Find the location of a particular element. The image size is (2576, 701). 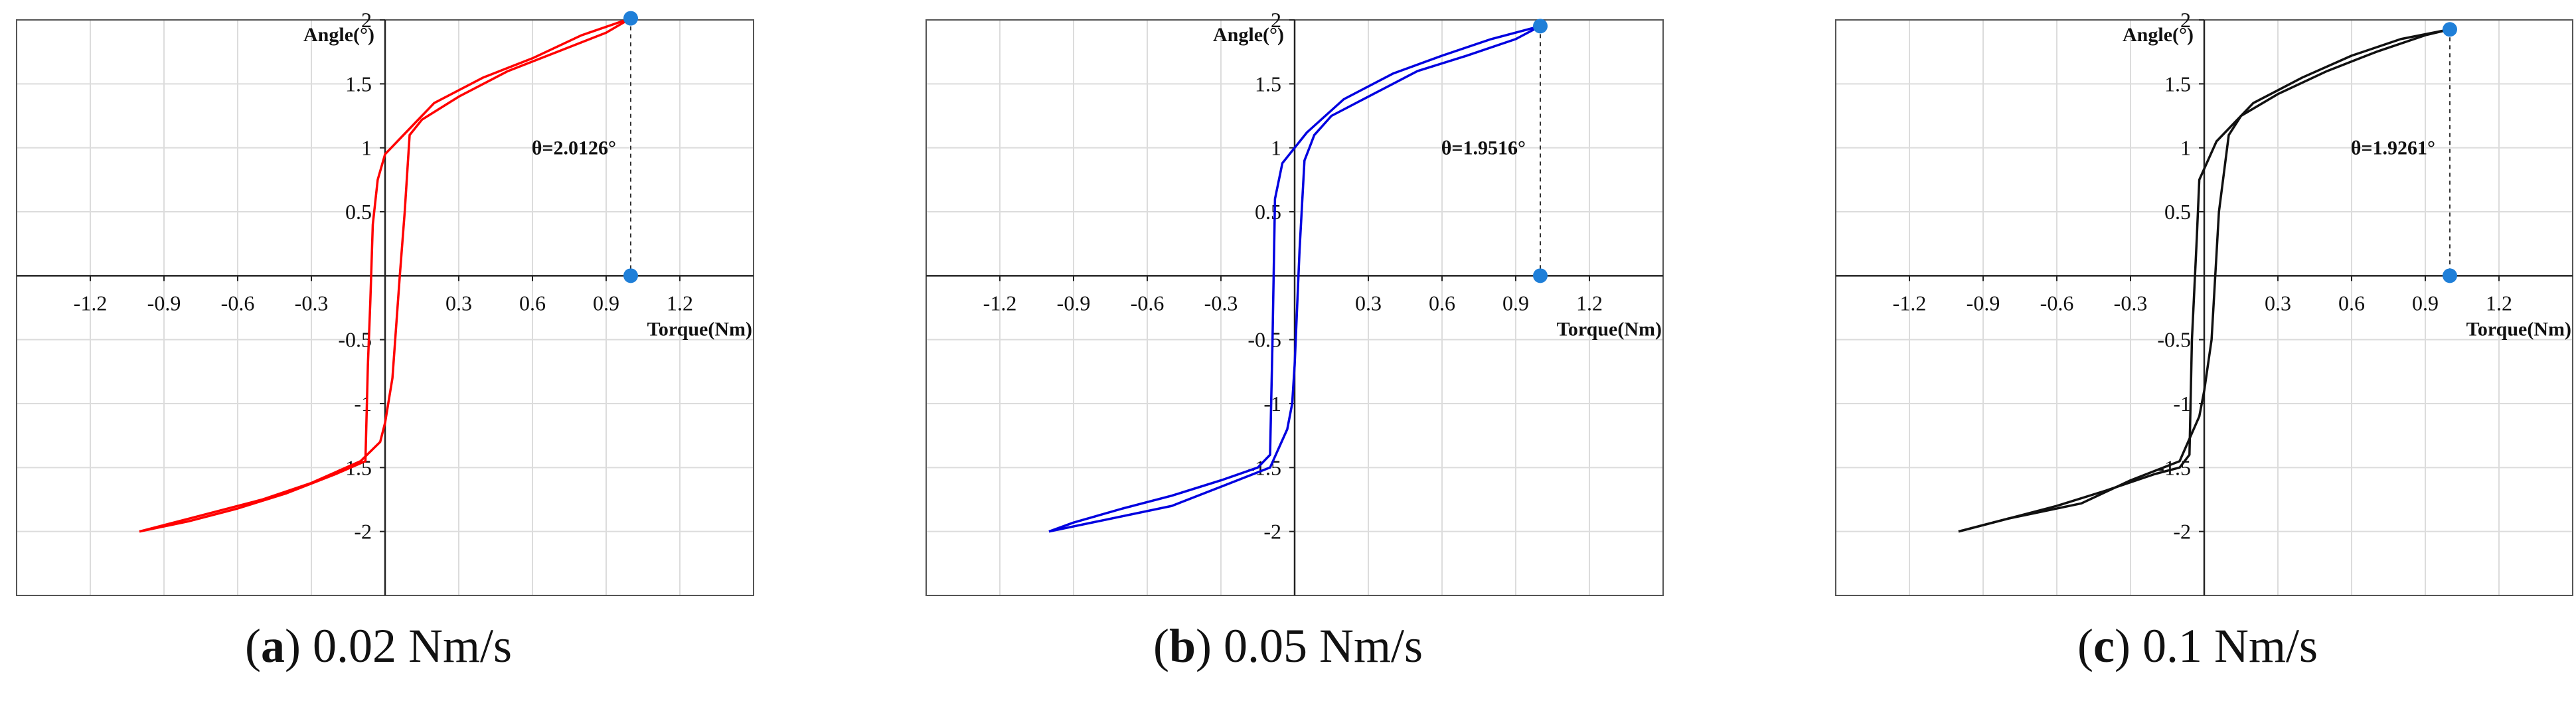

caption-letter: b is located at coordinates (1182, 645).